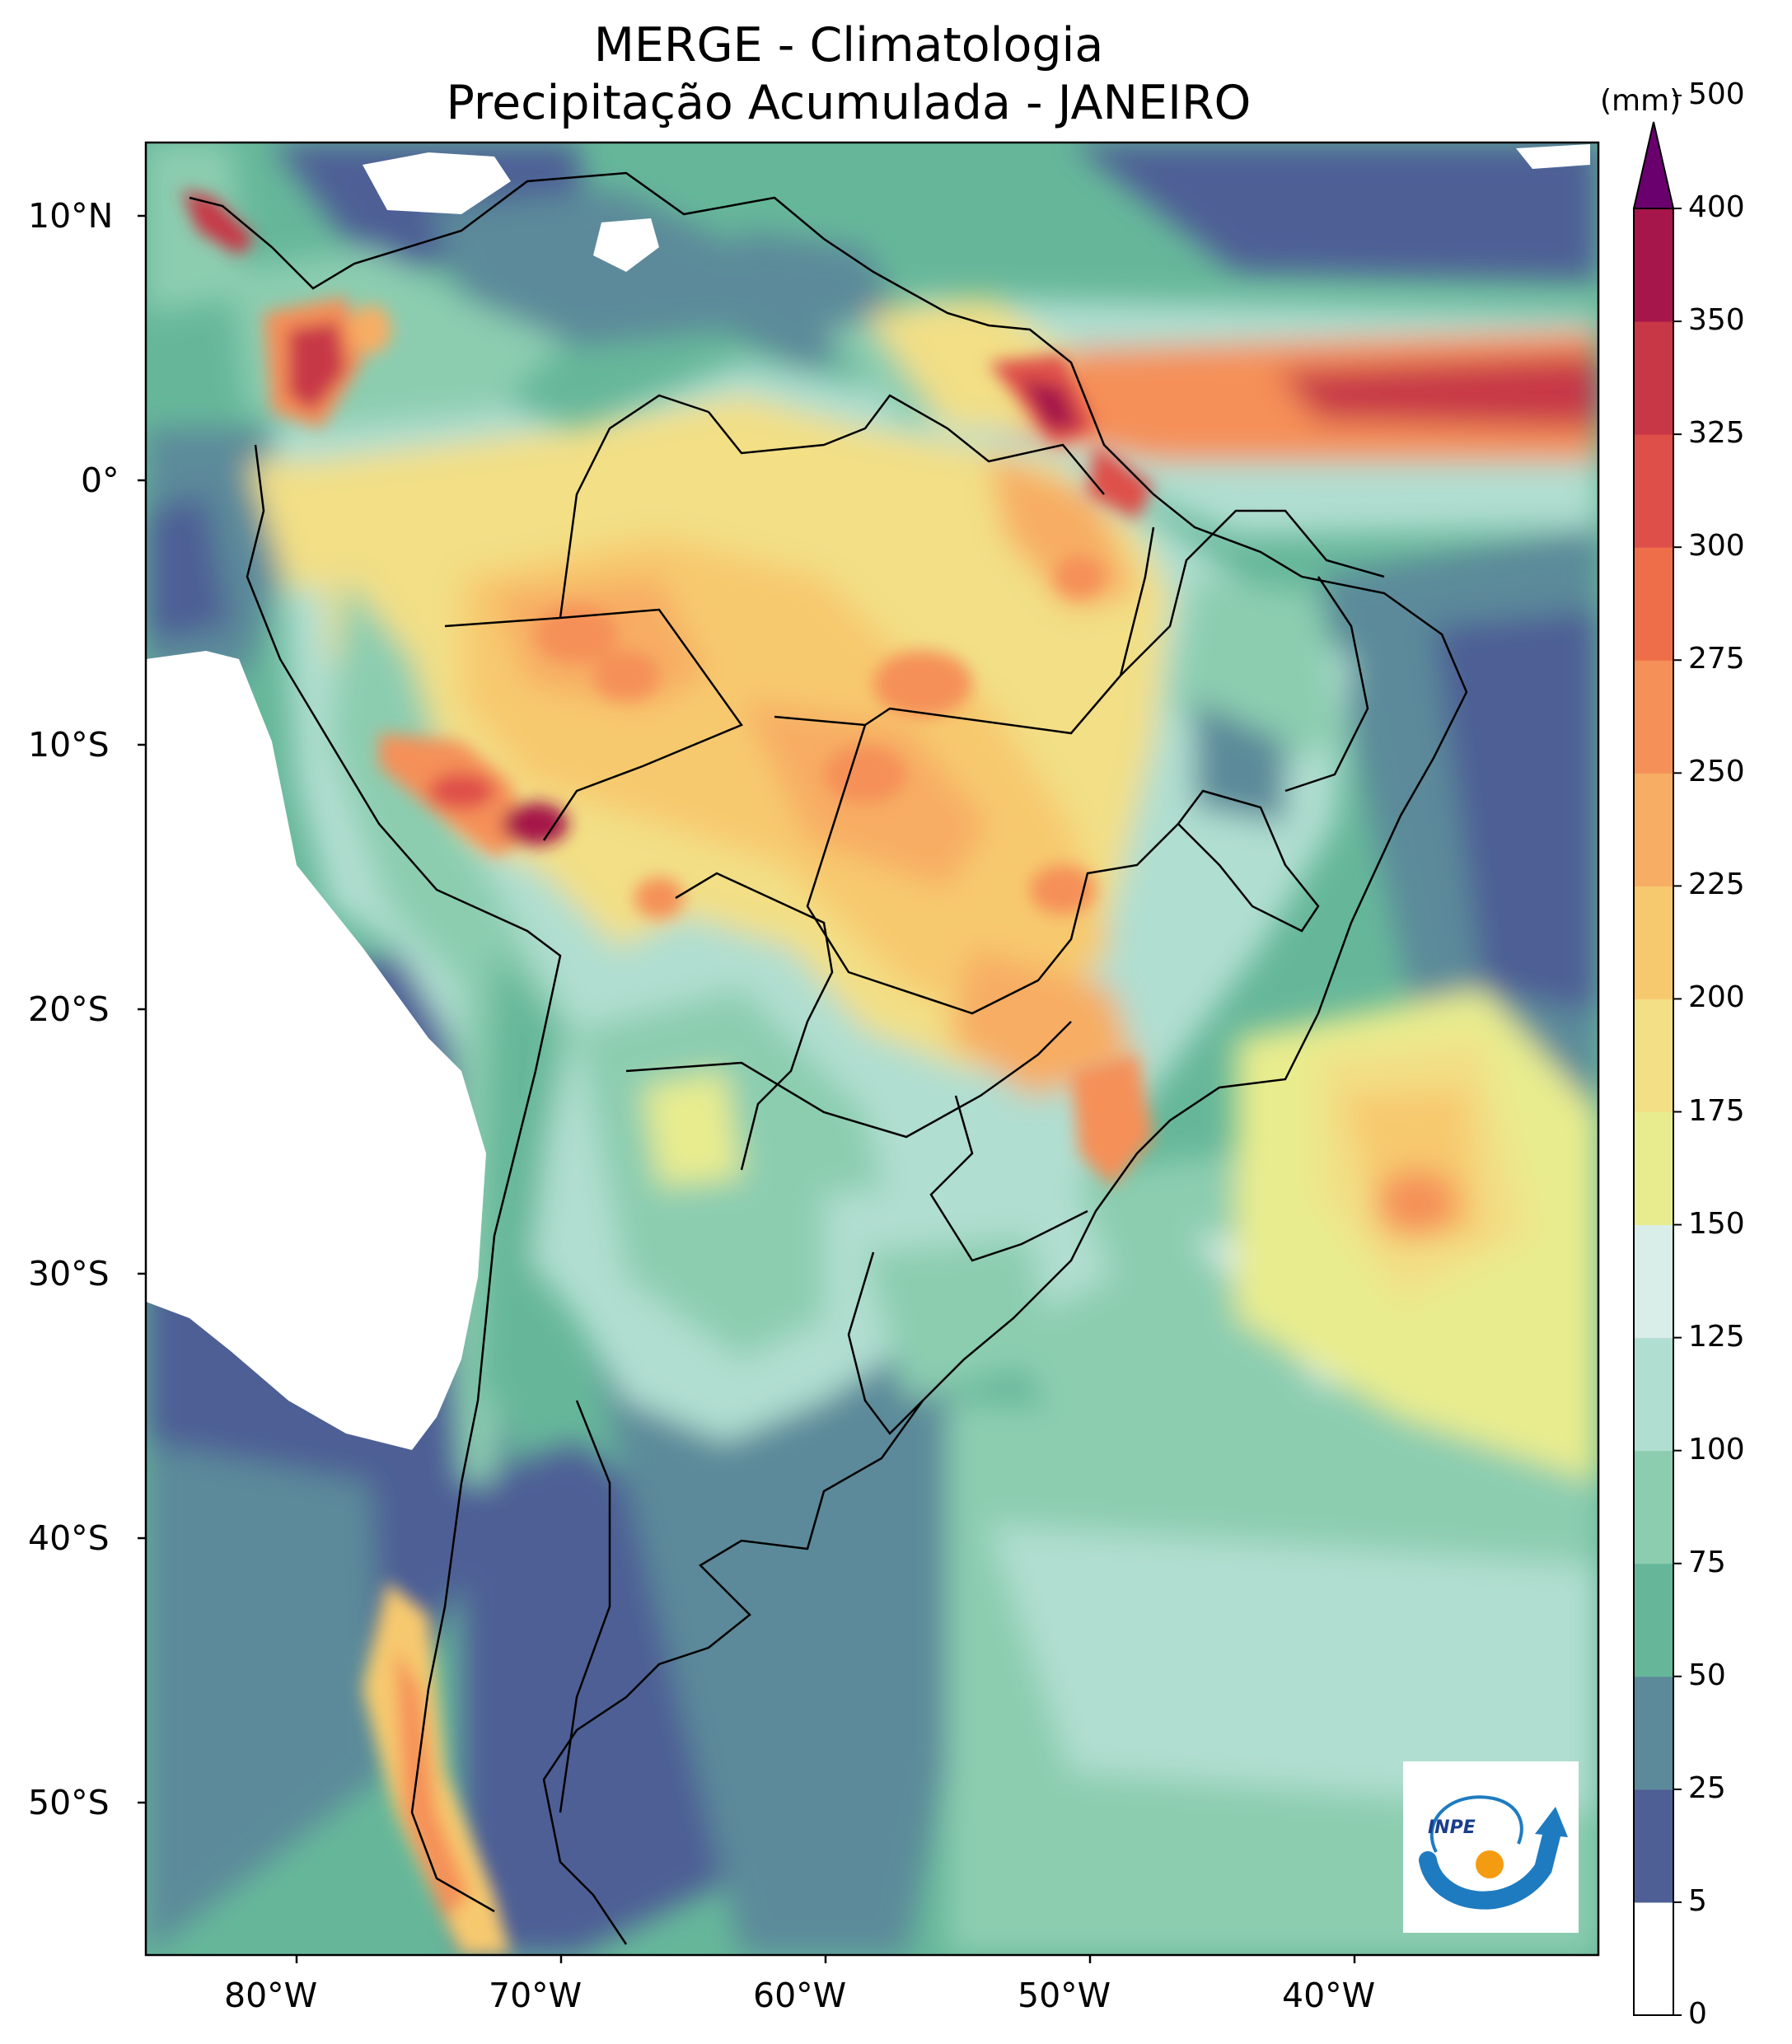 The width and height of the screenshot is (1792, 2044). Describe the element at coordinates (1717, 997) in the screenshot. I see `colorbar-tick-label: 200` at that location.